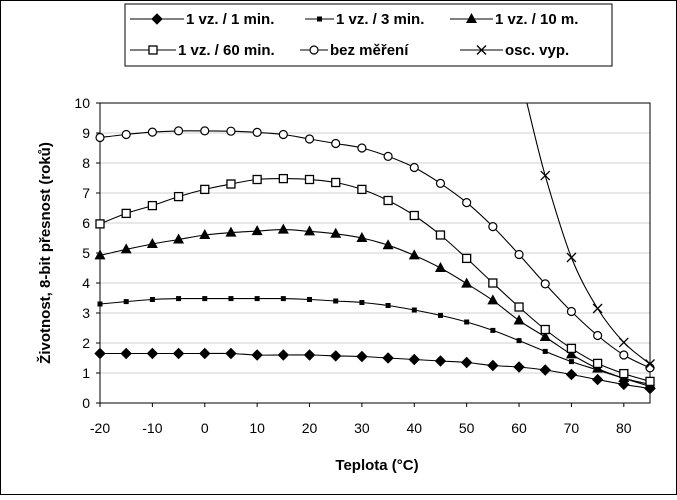  I want to click on x-axis: -20 -10 0 10 20 30 40 50 60 70 80, so click(361, 419).